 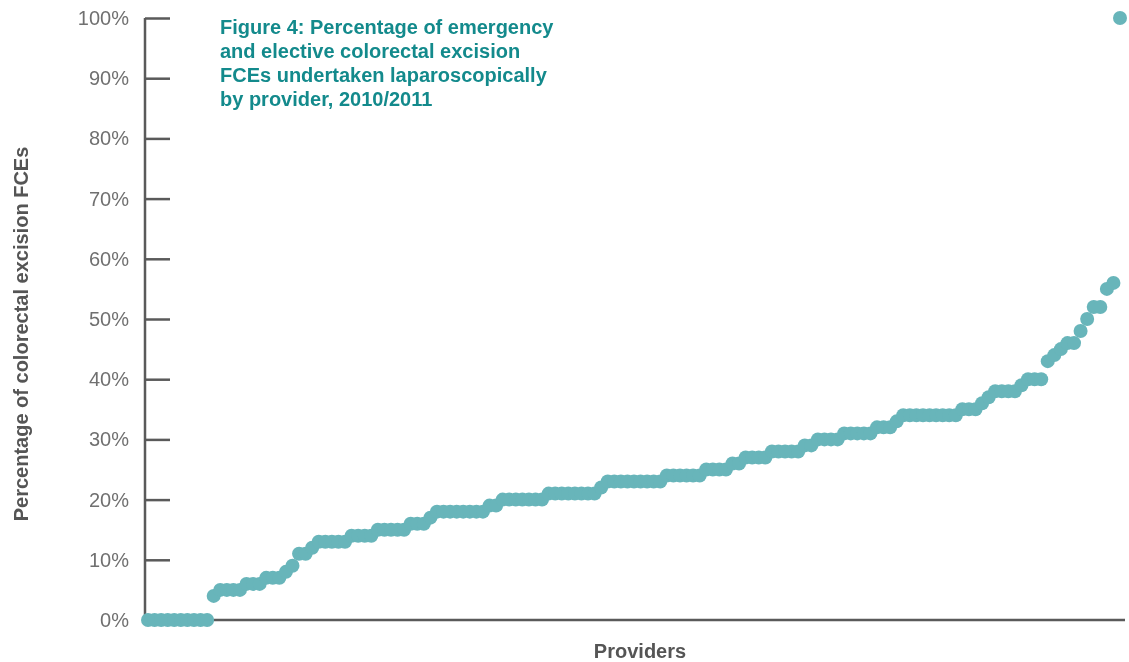 I want to click on text: Figure 4: Percentage of emergency and elective colorectal excision FCEs undertaken laparoscopically by provider, 2010/2011, so click(x=387, y=63).